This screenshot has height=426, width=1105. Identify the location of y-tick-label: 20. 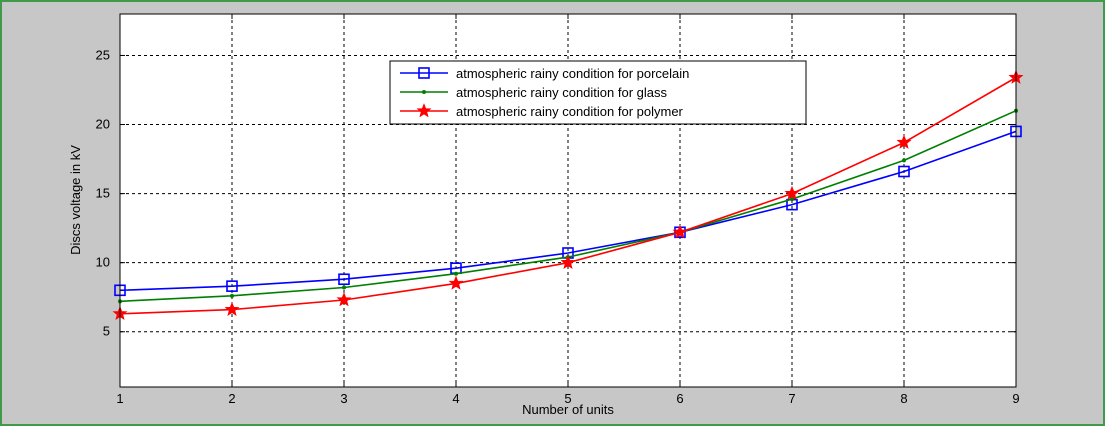
(103, 124).